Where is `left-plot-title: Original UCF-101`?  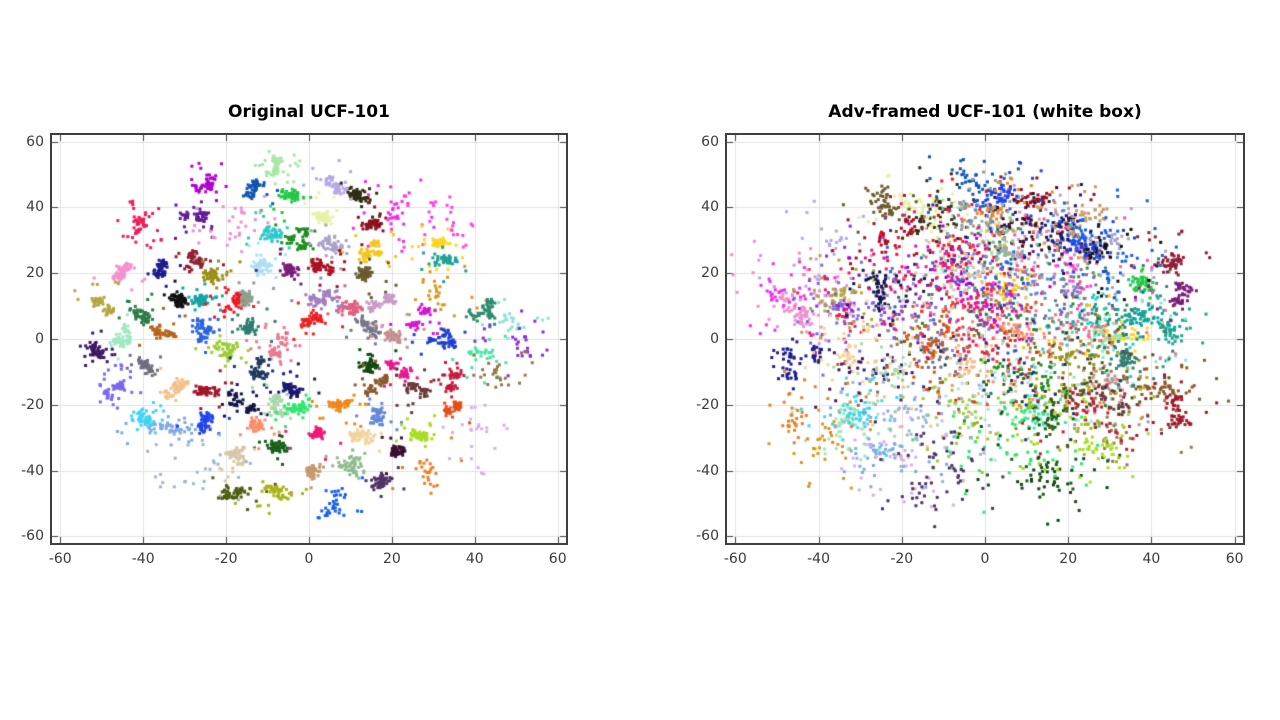
left-plot-title: Original UCF-101 is located at coordinates (309, 112).